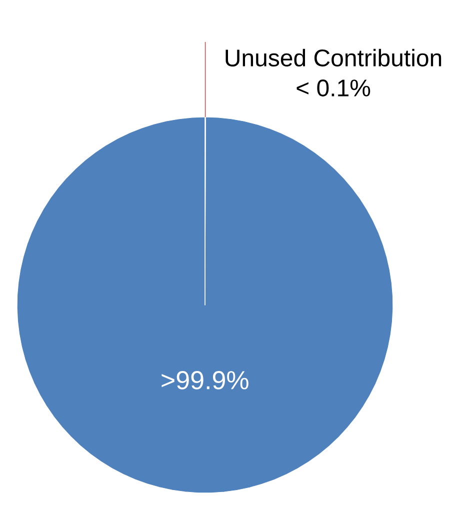  What do you see at coordinates (334, 57) in the screenshot?
I see `slice-label: Unused Contribution` at bounding box center [334, 57].